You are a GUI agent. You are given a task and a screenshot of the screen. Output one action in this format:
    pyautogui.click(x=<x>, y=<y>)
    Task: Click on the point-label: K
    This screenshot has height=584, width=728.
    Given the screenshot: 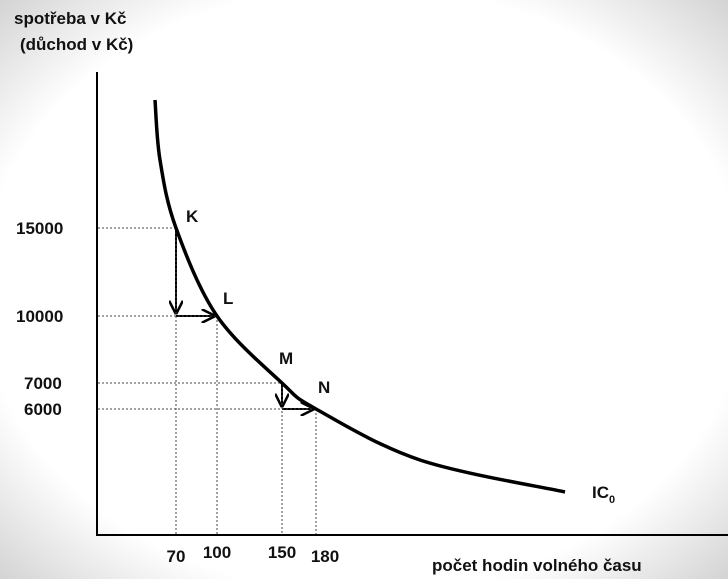 What is the action you would take?
    pyautogui.click(x=192, y=216)
    